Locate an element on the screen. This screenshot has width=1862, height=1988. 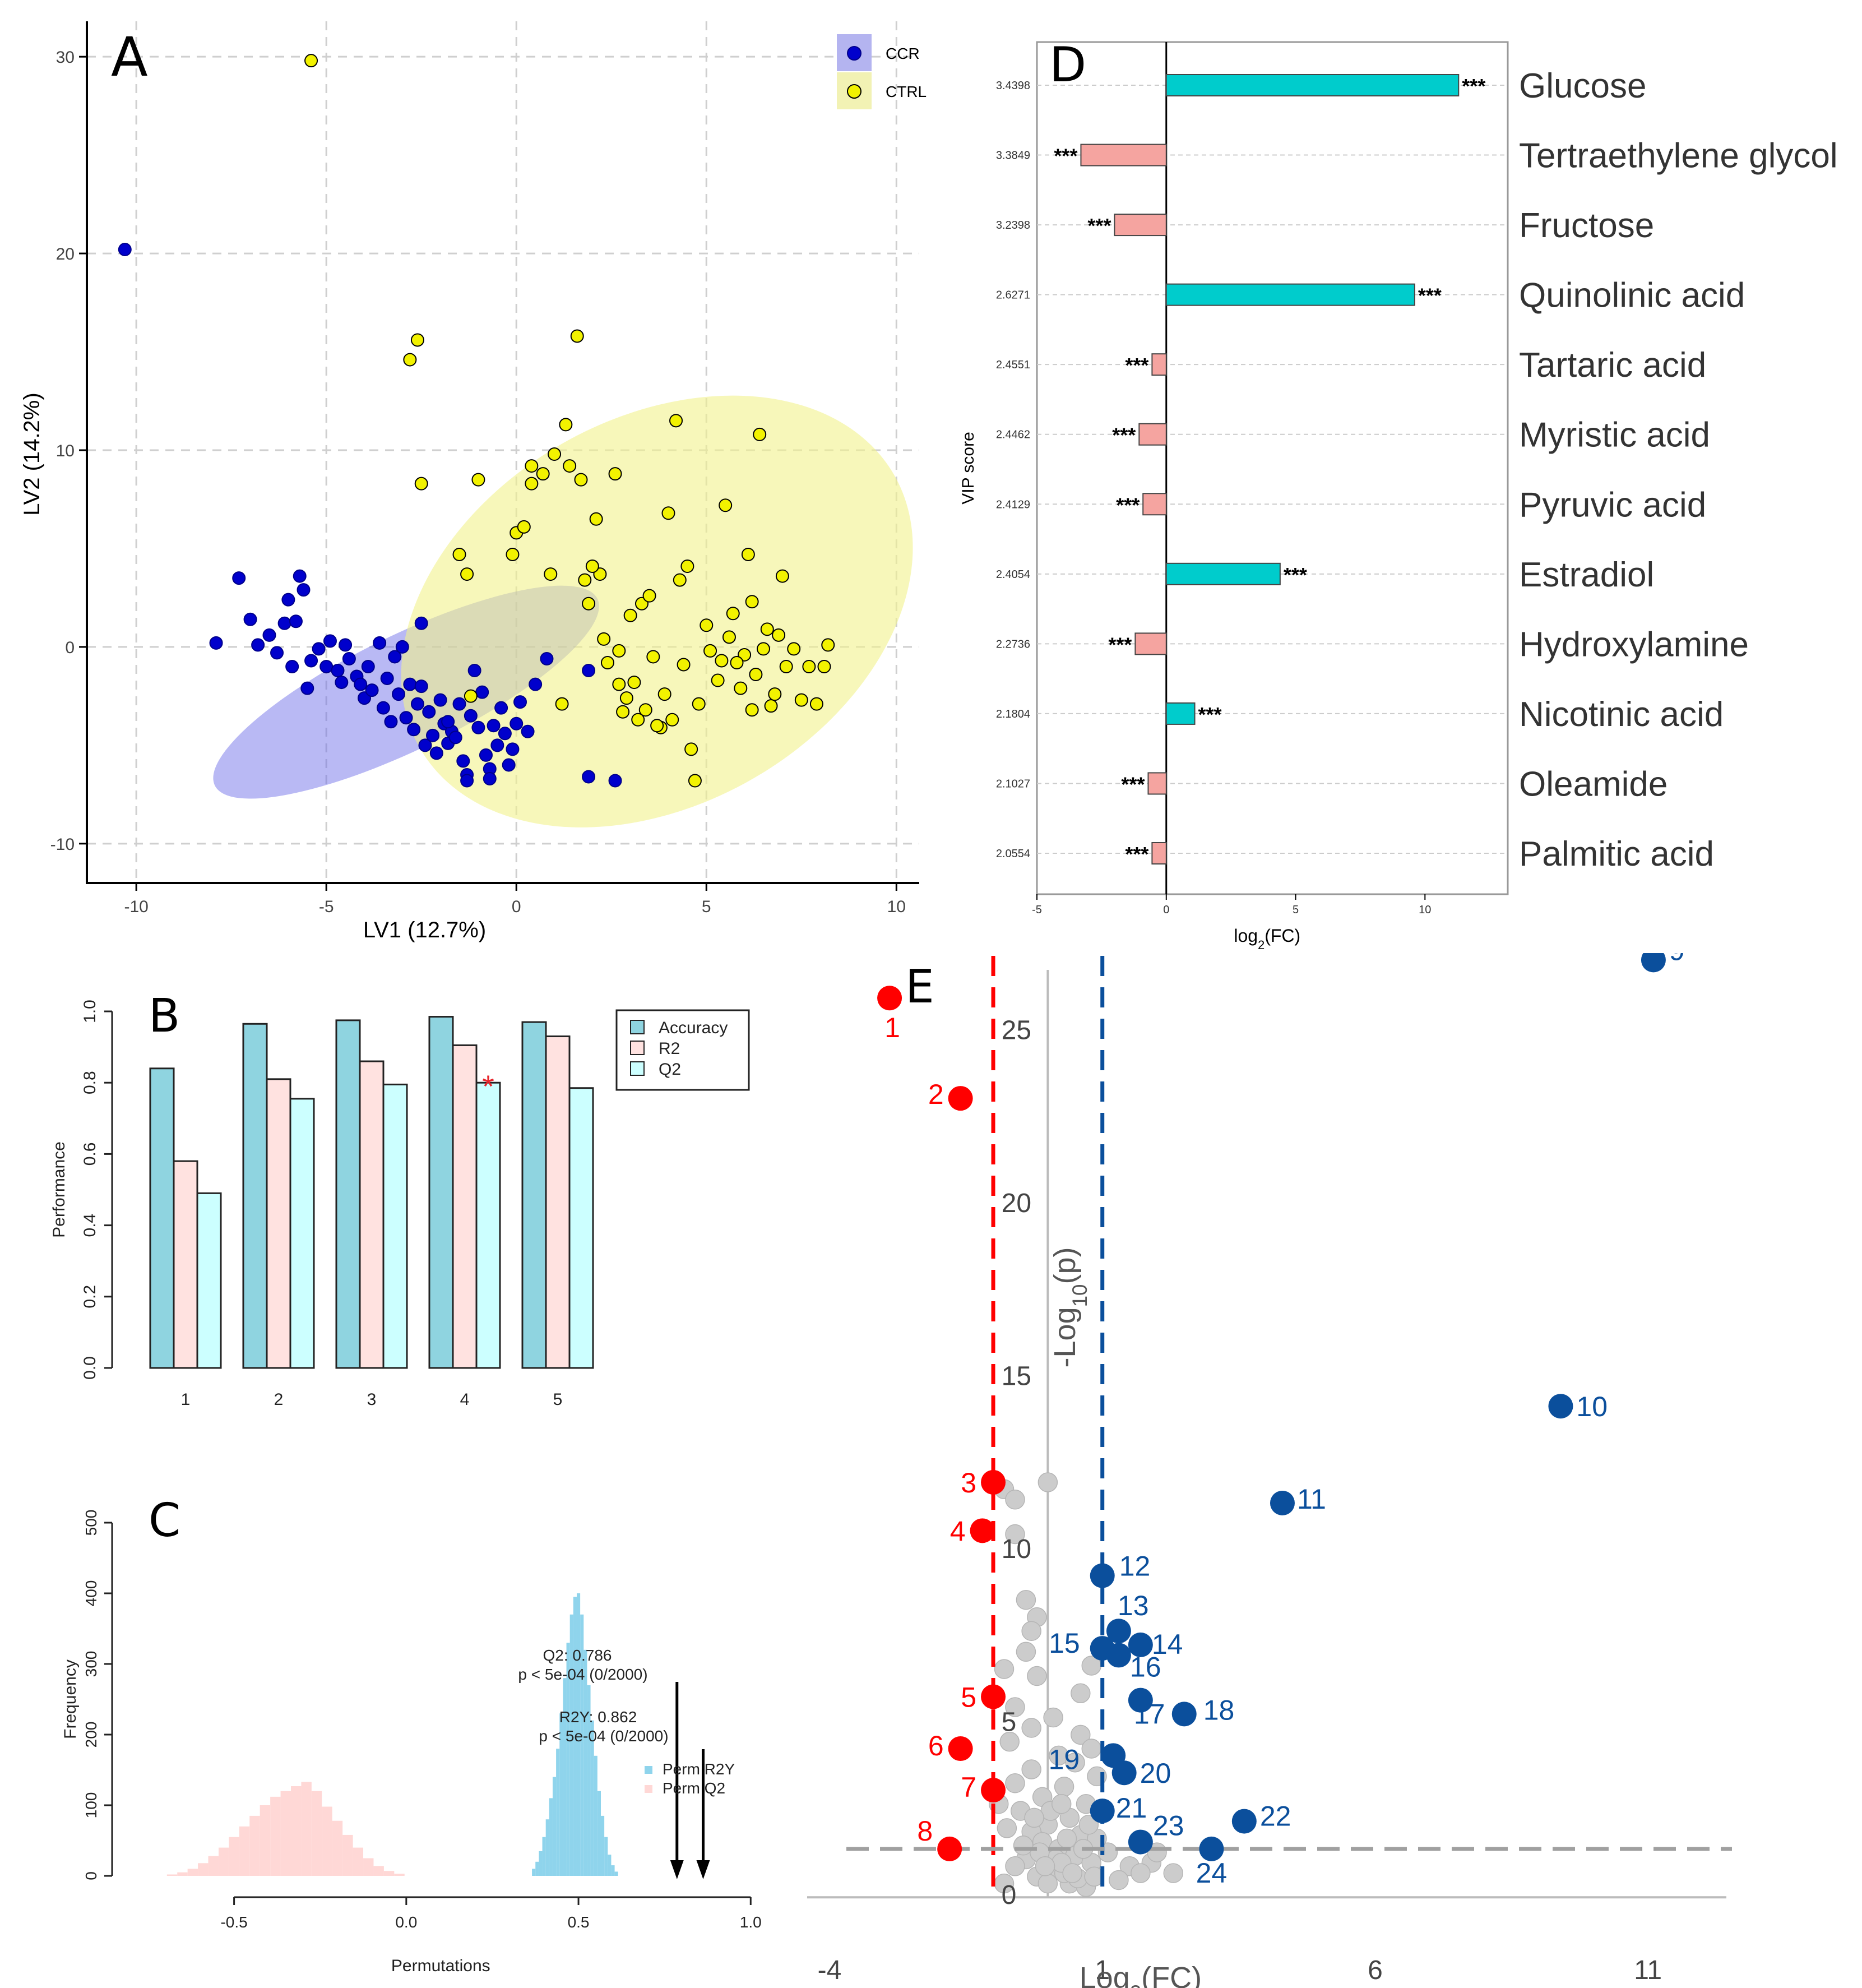
x-axis-title: Log2(FC) is located at coordinates (1141, 1974).